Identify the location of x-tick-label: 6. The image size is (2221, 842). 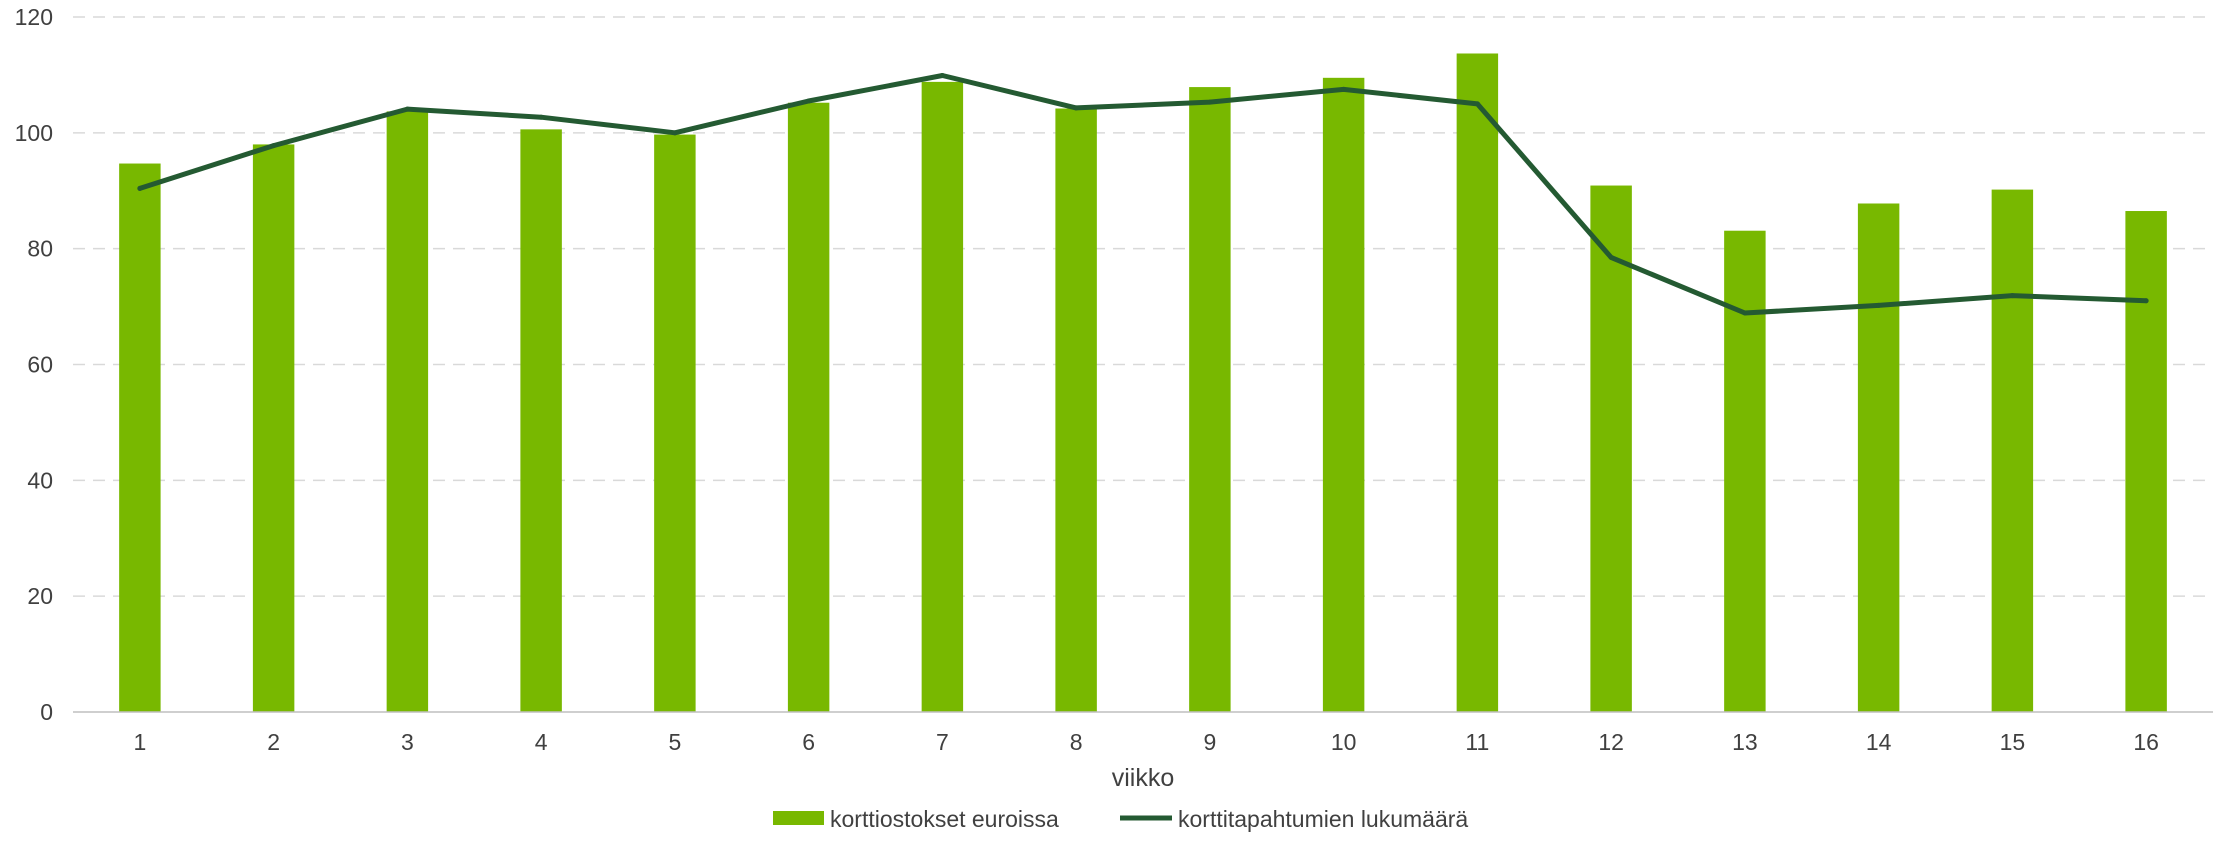
(808, 742).